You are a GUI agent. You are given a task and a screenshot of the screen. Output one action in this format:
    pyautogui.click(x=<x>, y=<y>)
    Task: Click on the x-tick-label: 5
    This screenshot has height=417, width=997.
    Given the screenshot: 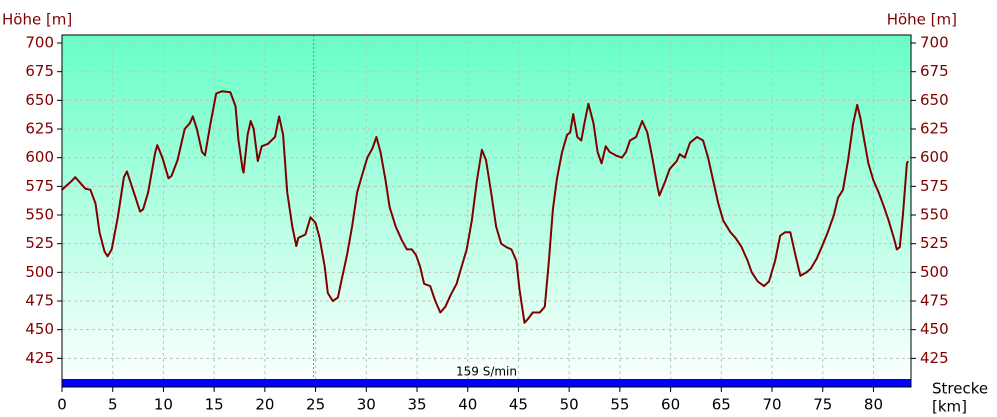 What is the action you would take?
    pyautogui.click(x=113, y=405)
    